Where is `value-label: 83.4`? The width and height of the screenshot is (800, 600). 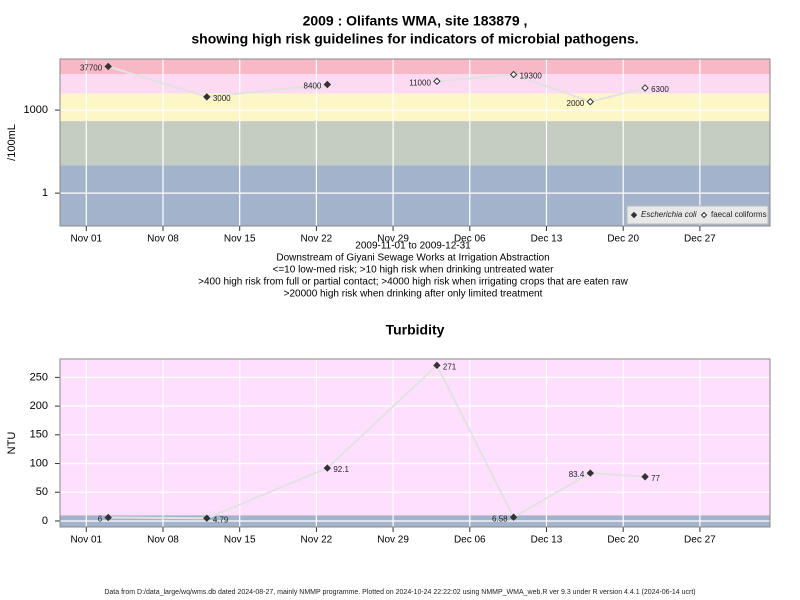 value-label: 83.4 is located at coordinates (577, 474).